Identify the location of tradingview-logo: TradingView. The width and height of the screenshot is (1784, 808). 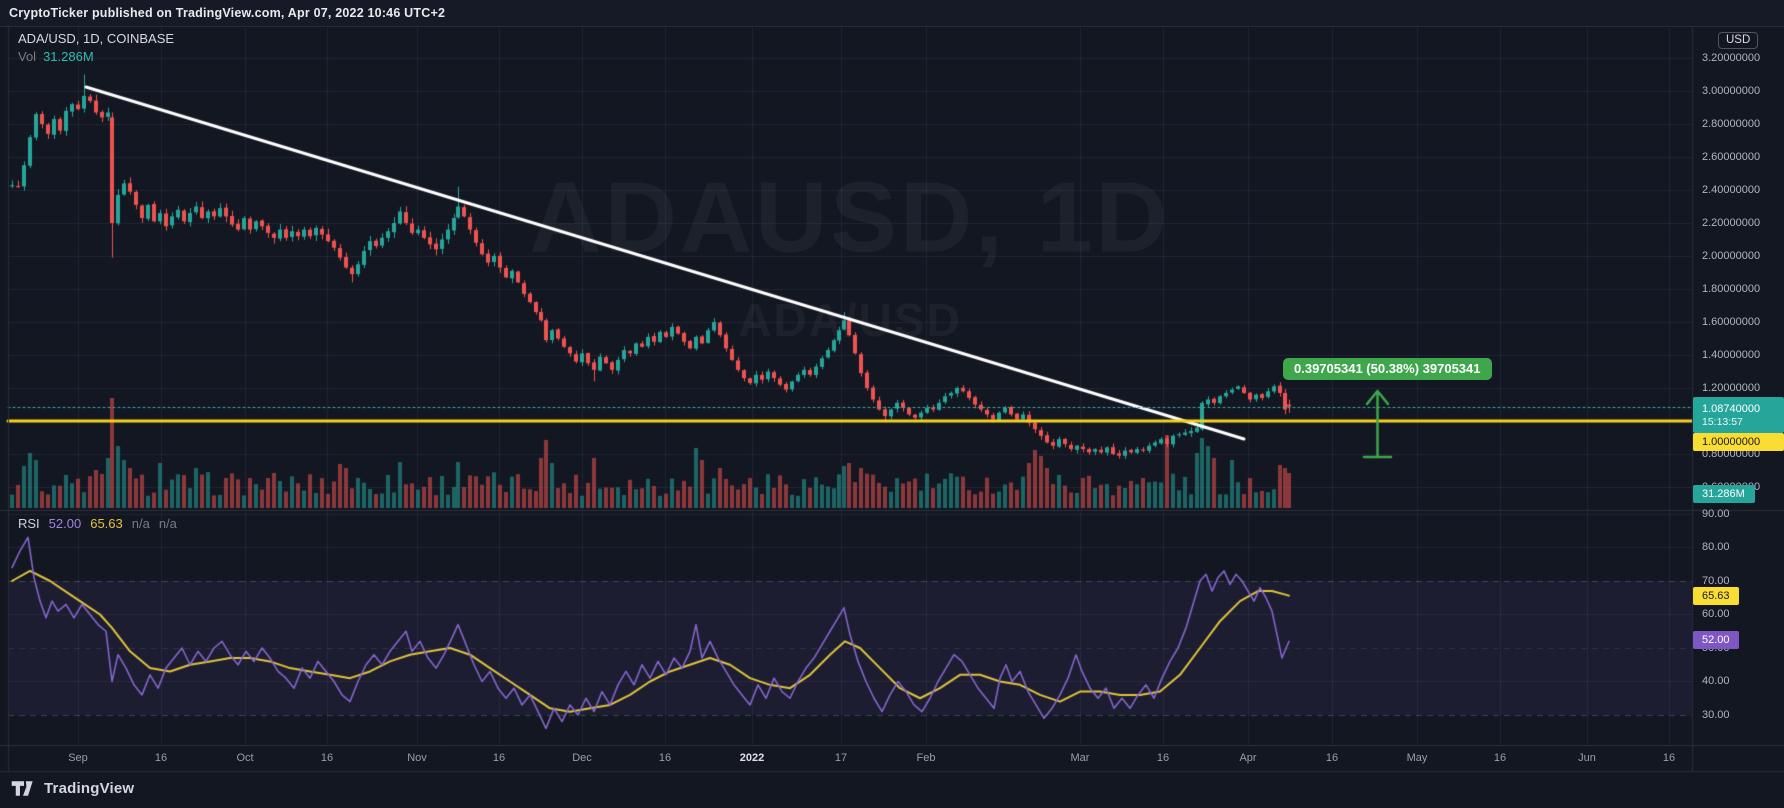
(72, 788).